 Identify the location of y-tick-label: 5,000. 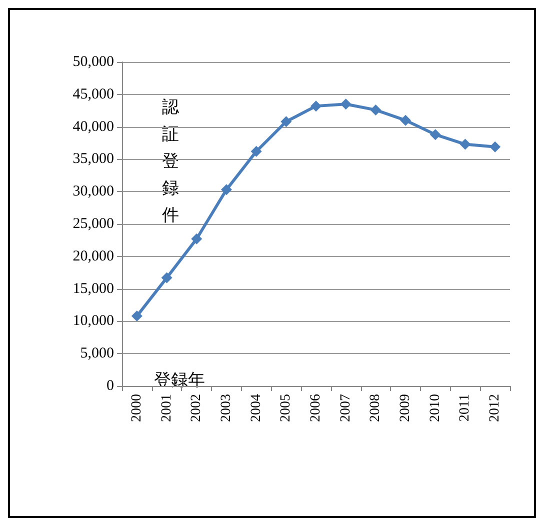
(97, 354).